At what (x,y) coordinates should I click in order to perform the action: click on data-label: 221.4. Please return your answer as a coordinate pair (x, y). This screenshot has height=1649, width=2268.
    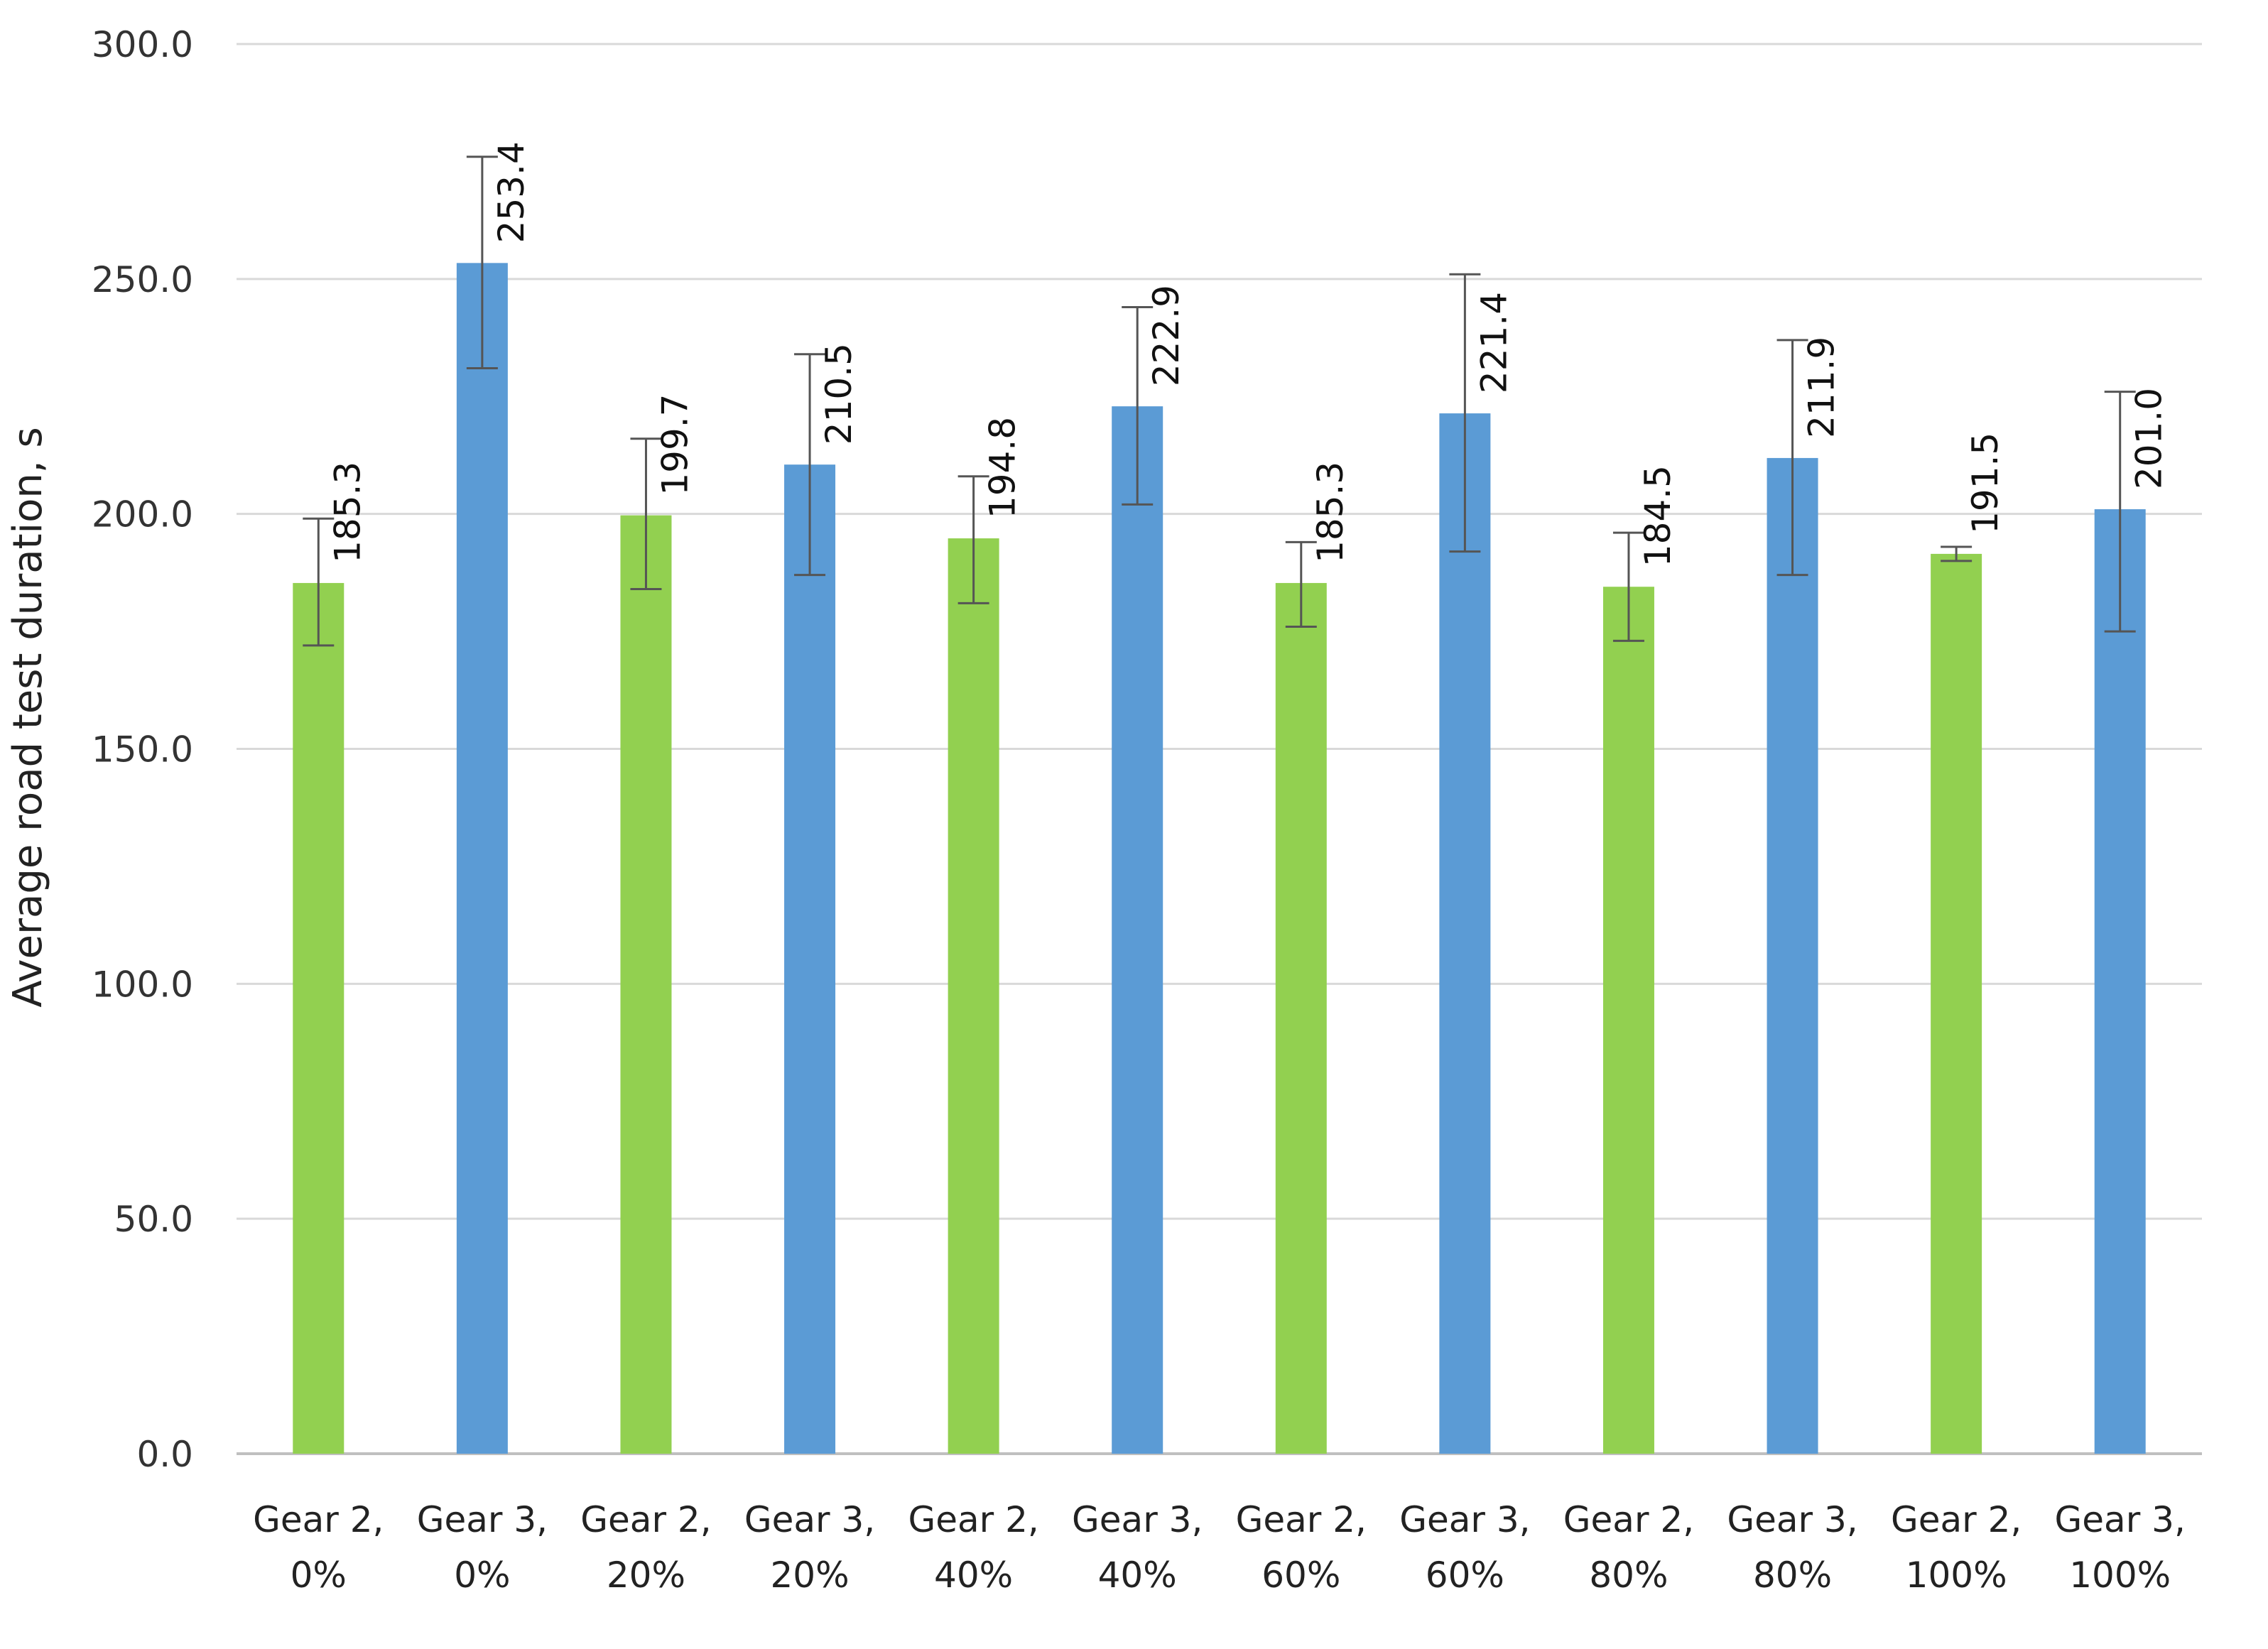
    Looking at the image, I should click on (1493, 342).